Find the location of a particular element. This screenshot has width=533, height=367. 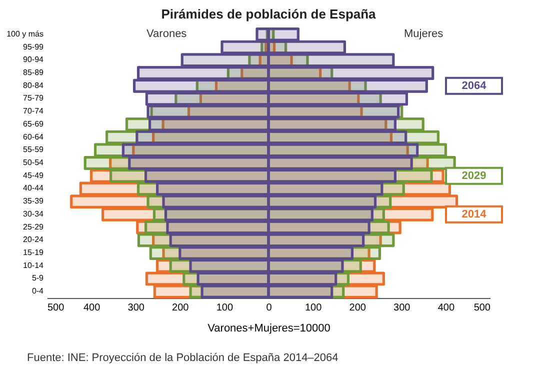

y-tick-label: 25-29 is located at coordinates (33, 227).